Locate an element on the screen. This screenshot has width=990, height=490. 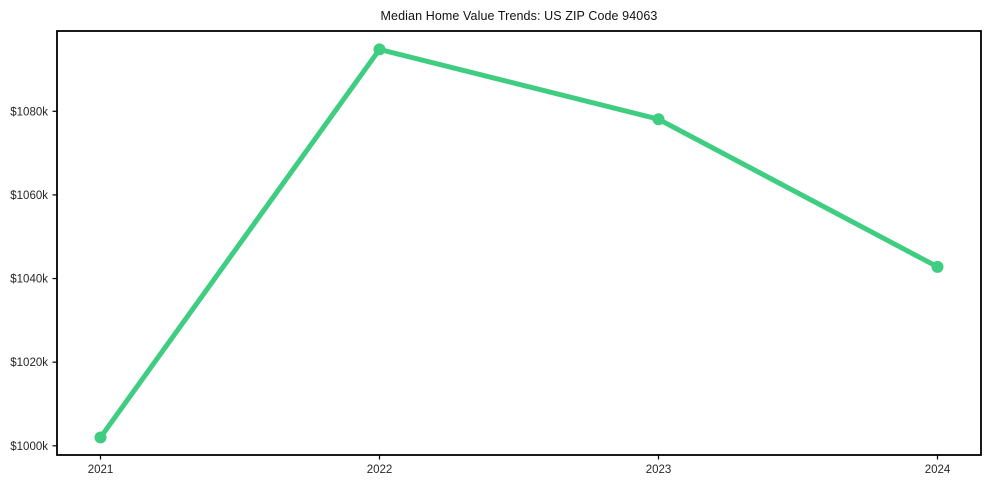
data-point-2021 is located at coordinates (100, 437).